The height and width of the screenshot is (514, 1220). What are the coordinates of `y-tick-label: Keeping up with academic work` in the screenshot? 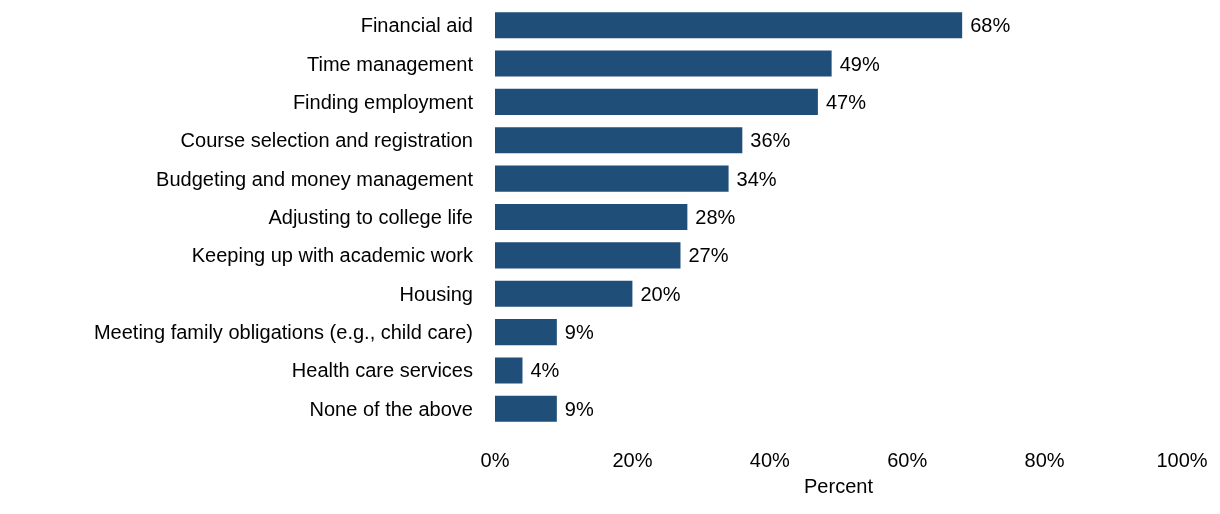 It's located at (332, 255).